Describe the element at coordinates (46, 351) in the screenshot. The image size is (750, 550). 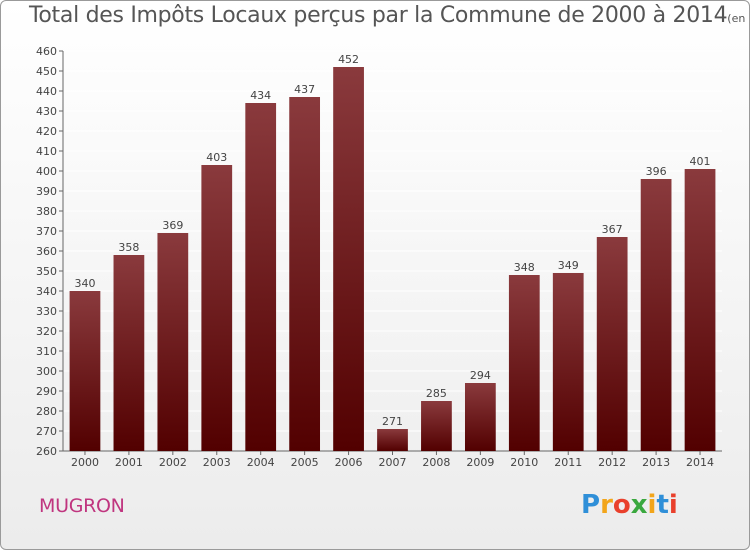
I see `y-tick-label: 310` at that location.